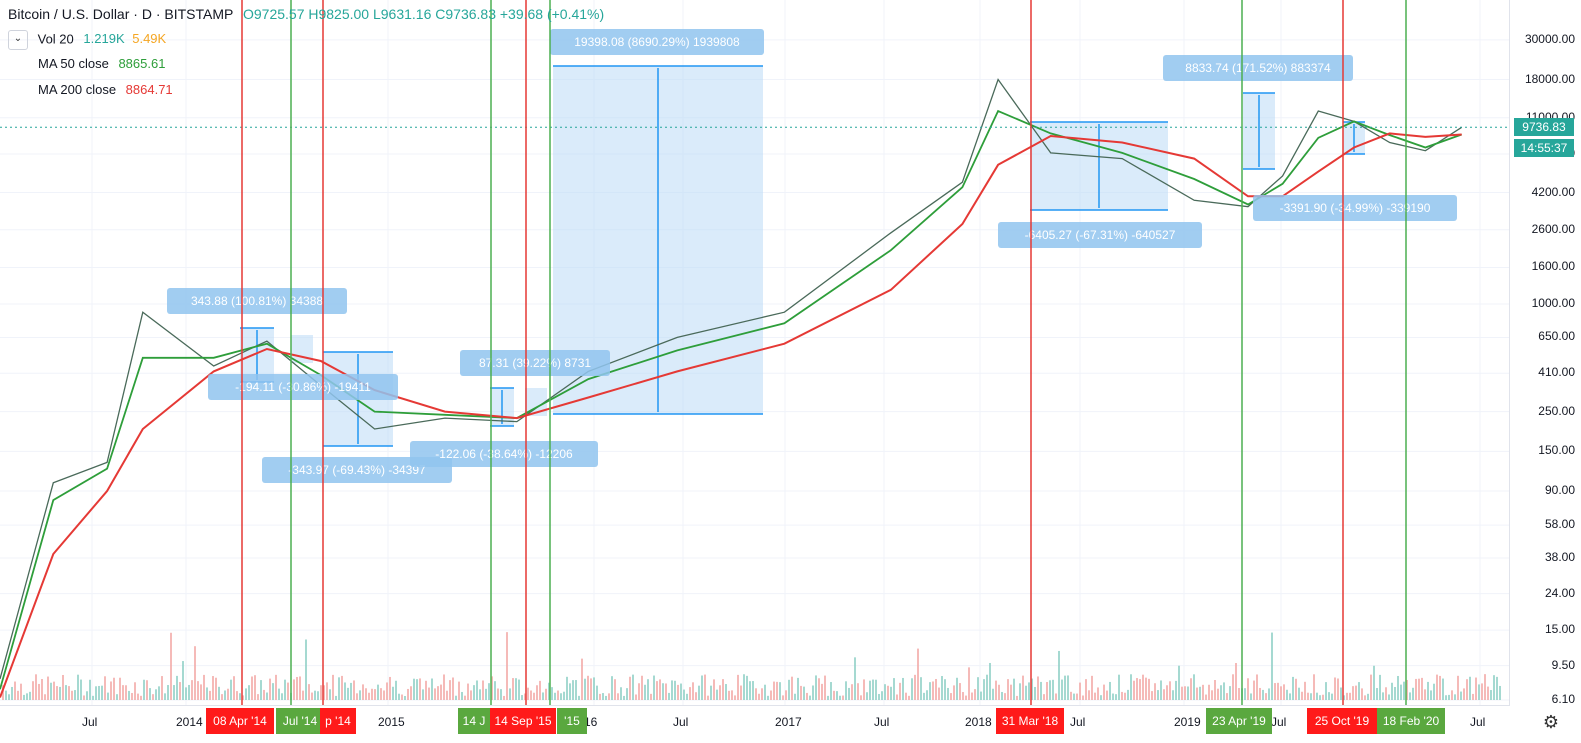 The height and width of the screenshot is (743, 1581). What do you see at coordinates (104, 39) in the screenshot?
I see `legend-value: 1.219K` at bounding box center [104, 39].